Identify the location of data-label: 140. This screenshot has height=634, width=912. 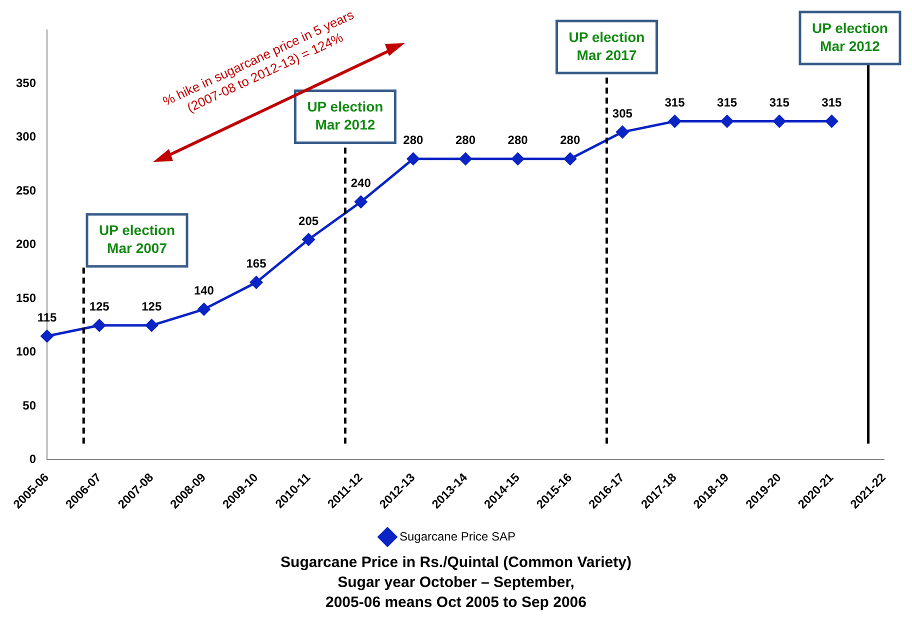
(204, 291).